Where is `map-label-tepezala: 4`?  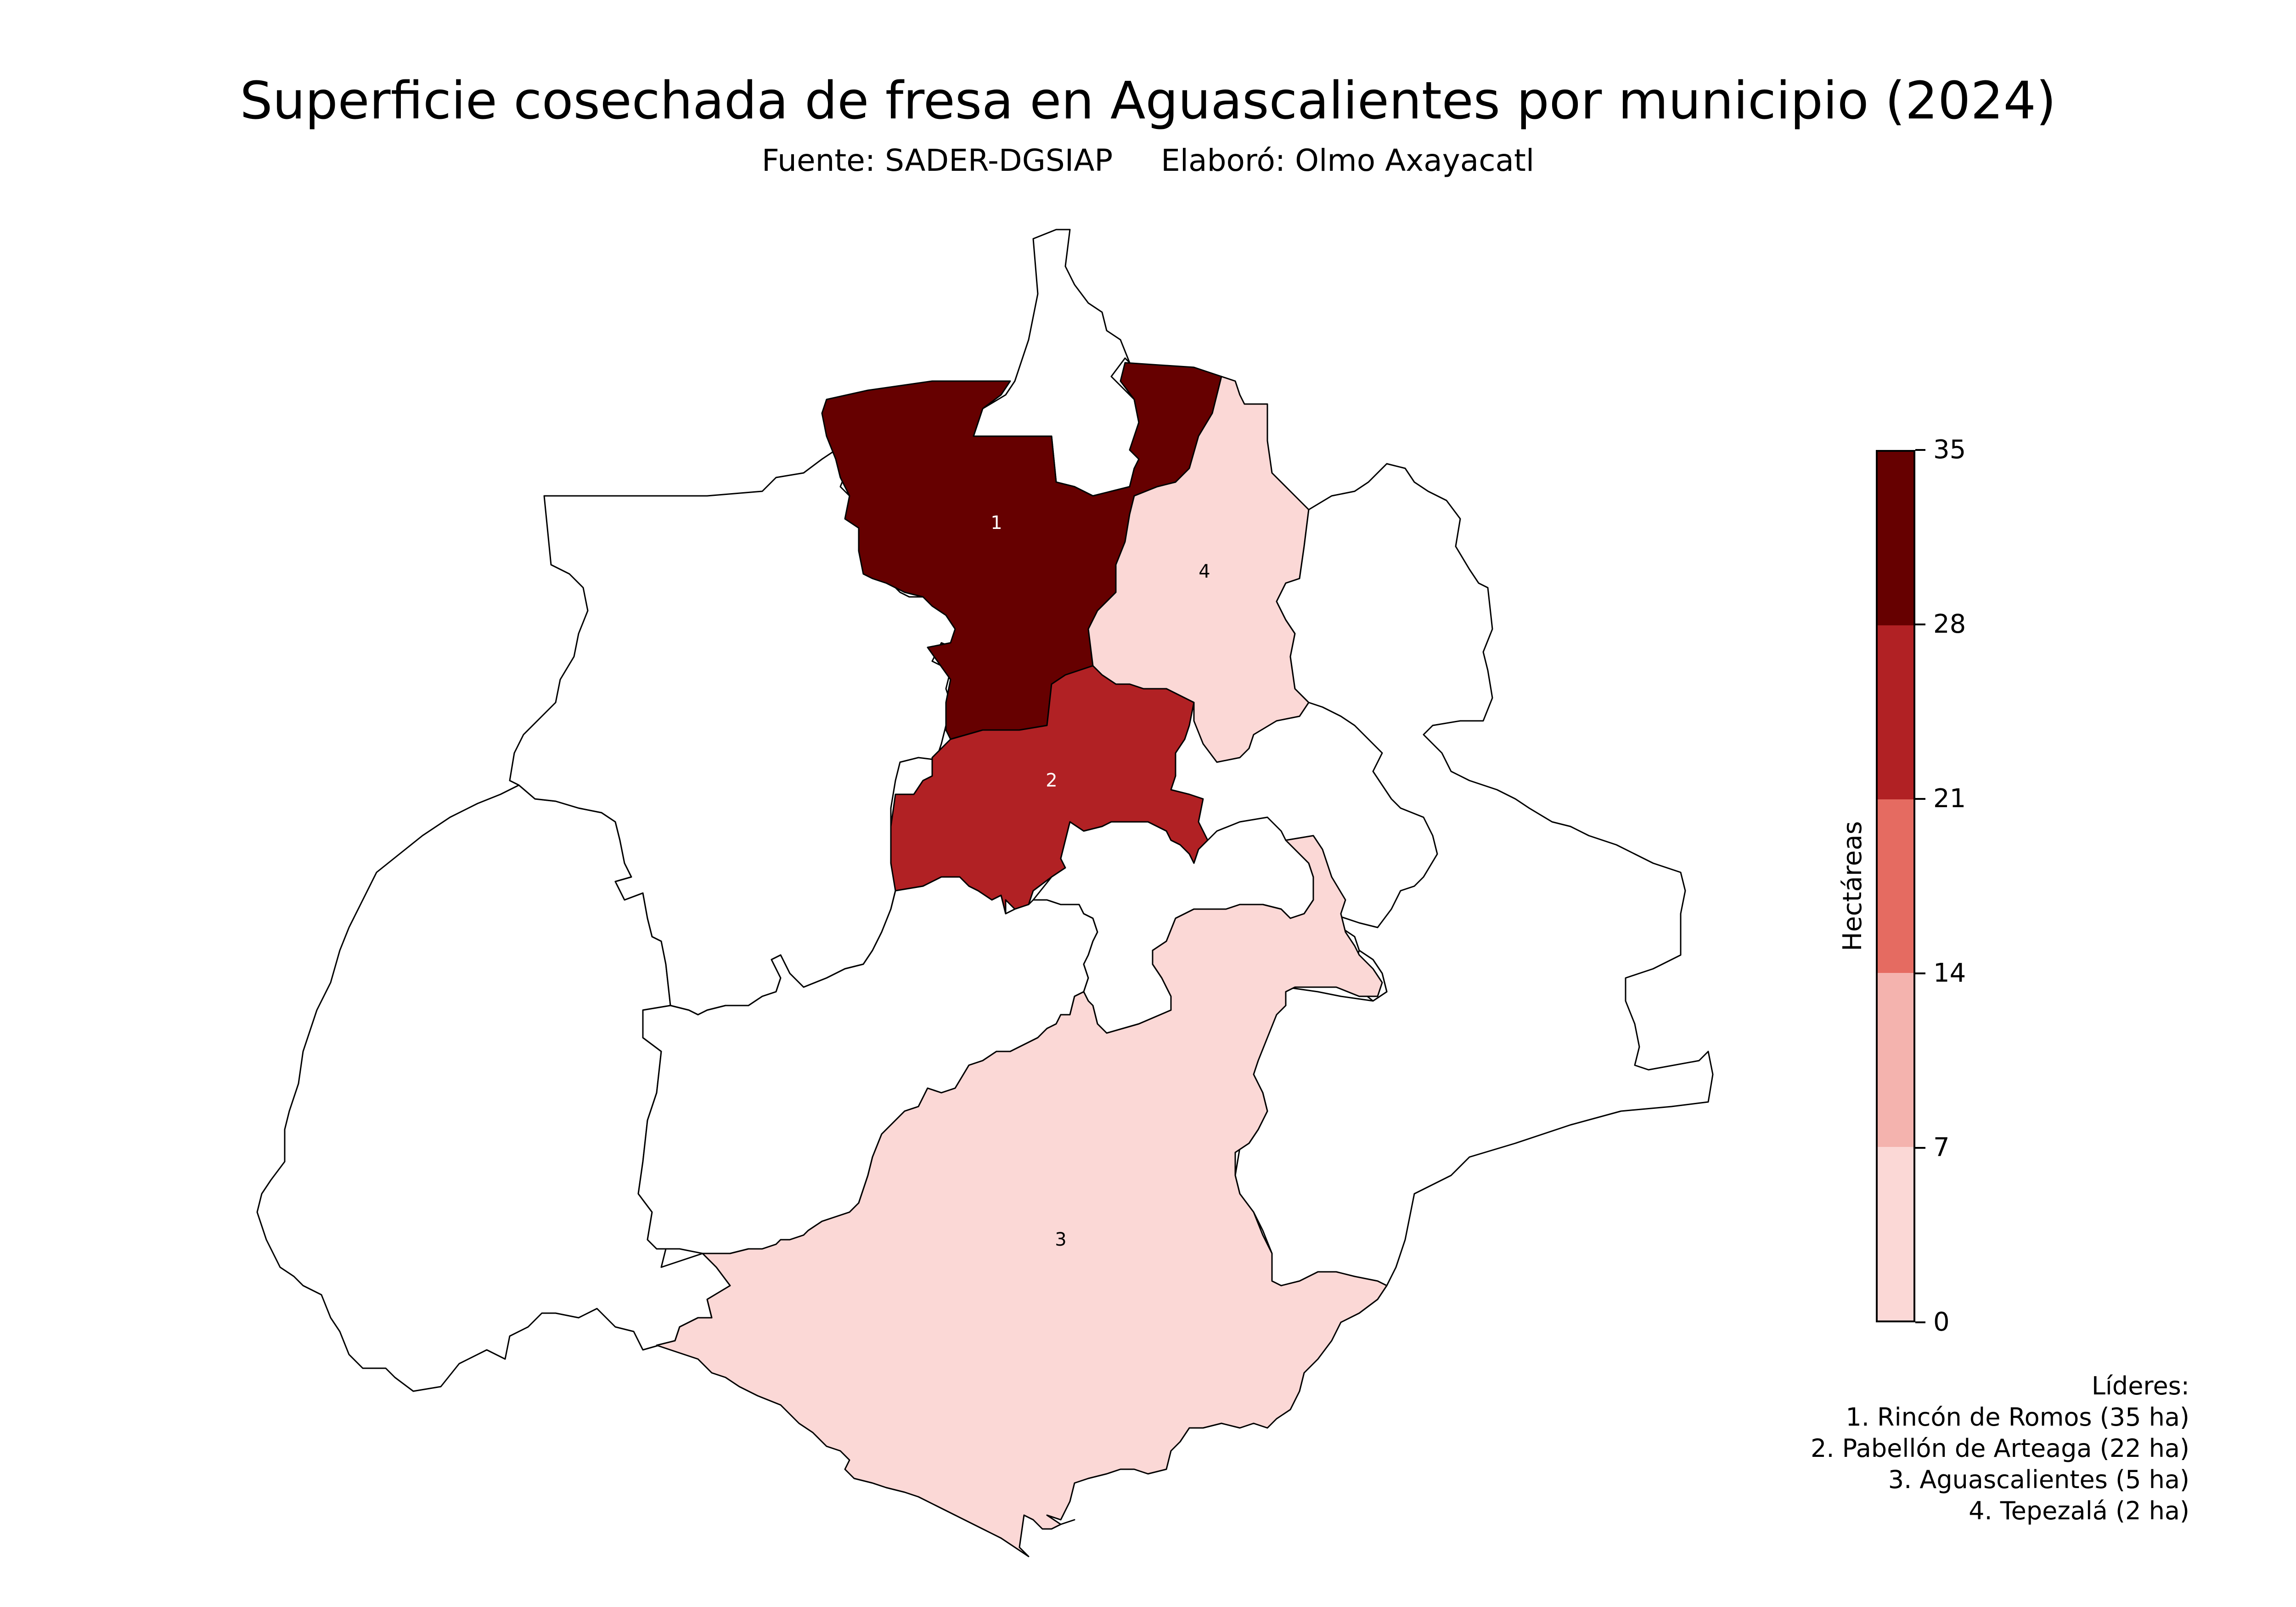
map-label-tepezala: 4 is located at coordinates (1204, 571).